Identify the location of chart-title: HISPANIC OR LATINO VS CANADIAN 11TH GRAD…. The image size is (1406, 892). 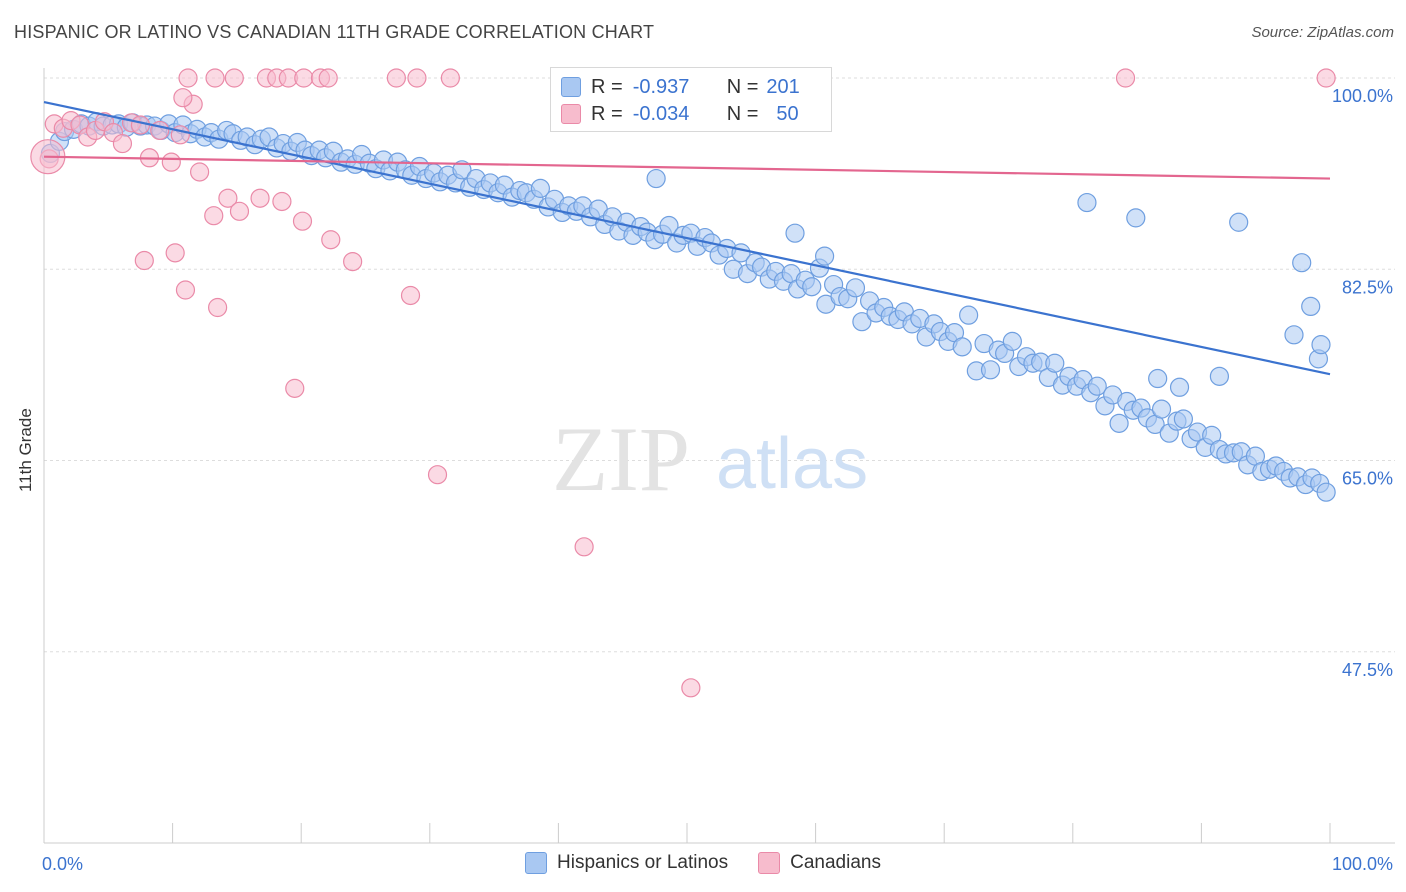
(334, 32).